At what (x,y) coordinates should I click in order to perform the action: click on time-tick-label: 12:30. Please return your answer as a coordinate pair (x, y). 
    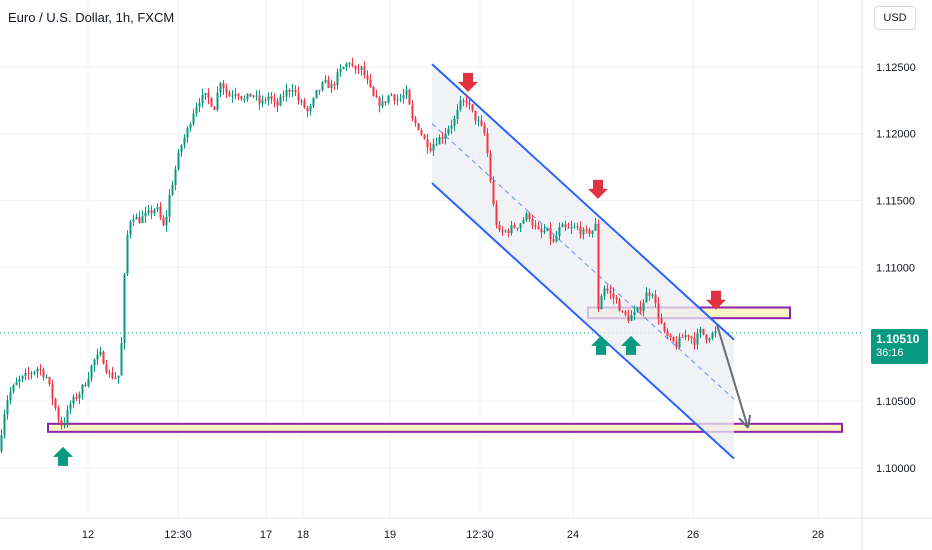
    Looking at the image, I should click on (178, 535).